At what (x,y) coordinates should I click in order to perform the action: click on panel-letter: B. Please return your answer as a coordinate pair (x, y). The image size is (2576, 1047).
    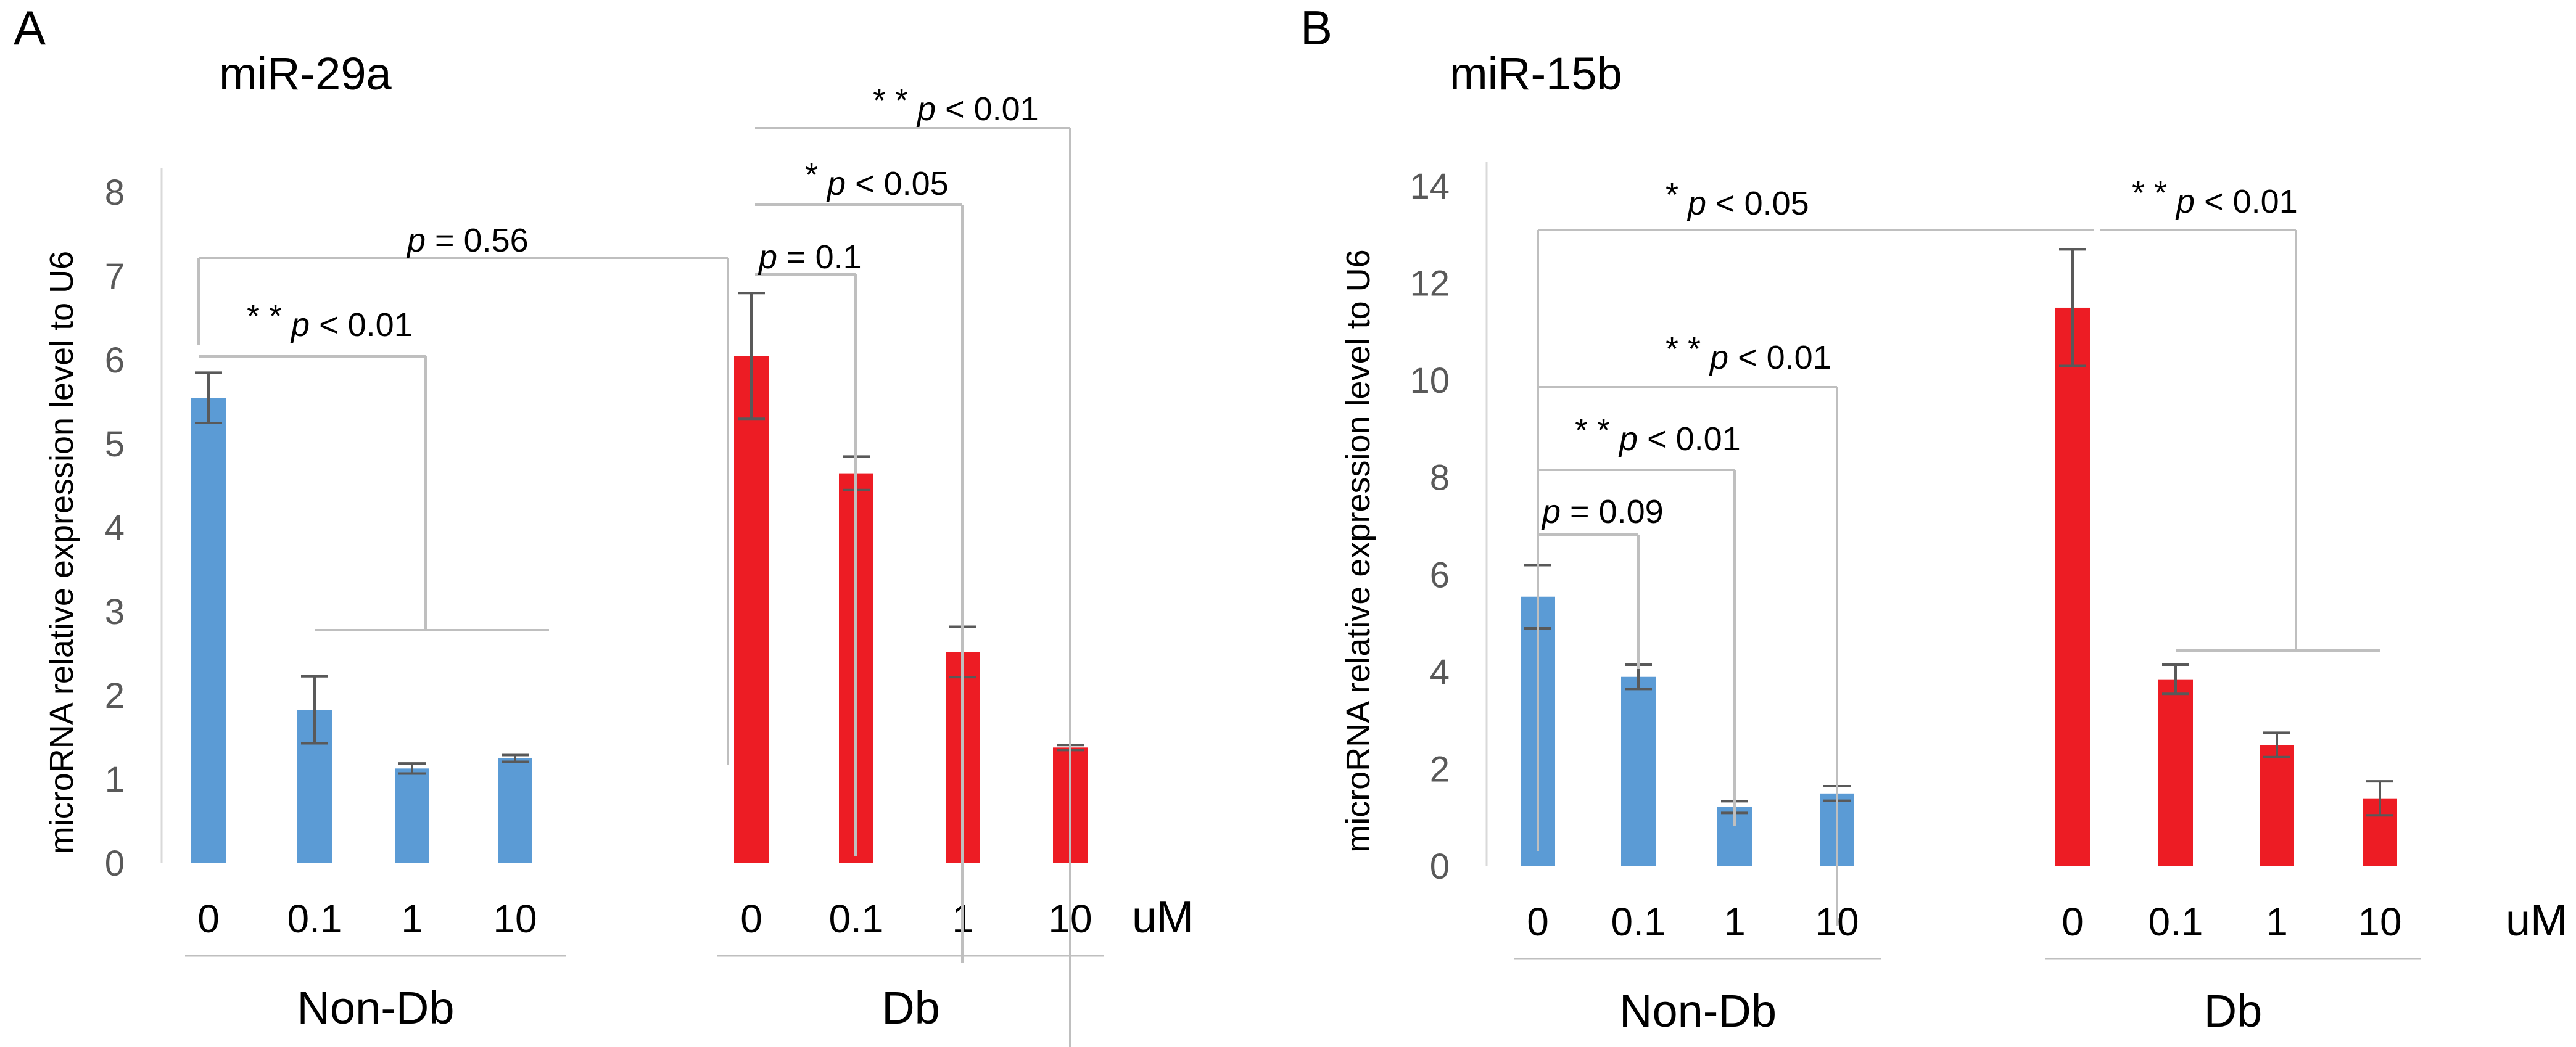
    Looking at the image, I should click on (1316, 28).